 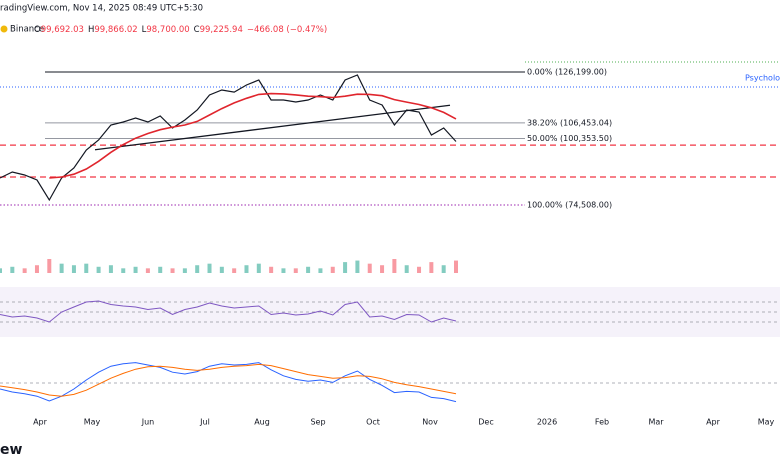 I want to click on fib-label: 38.20% (106,453.04), so click(x=569, y=122).